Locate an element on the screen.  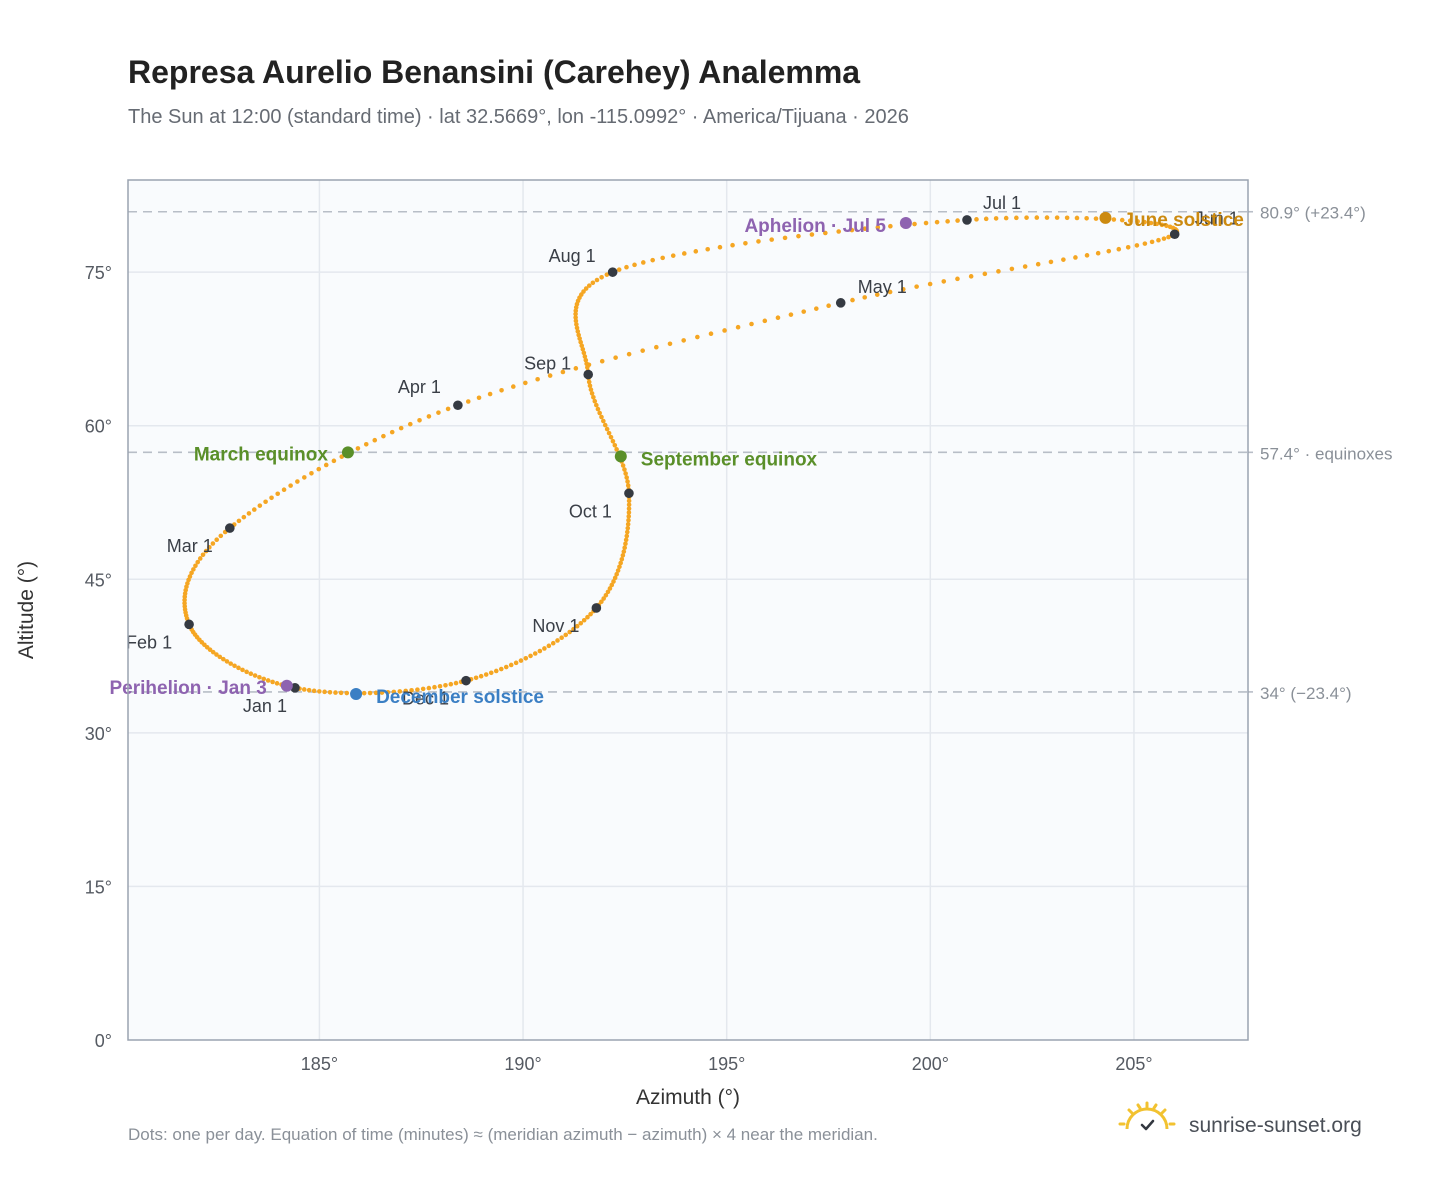
y-axis-label: Altitude (°) is located at coordinates (26, 610).